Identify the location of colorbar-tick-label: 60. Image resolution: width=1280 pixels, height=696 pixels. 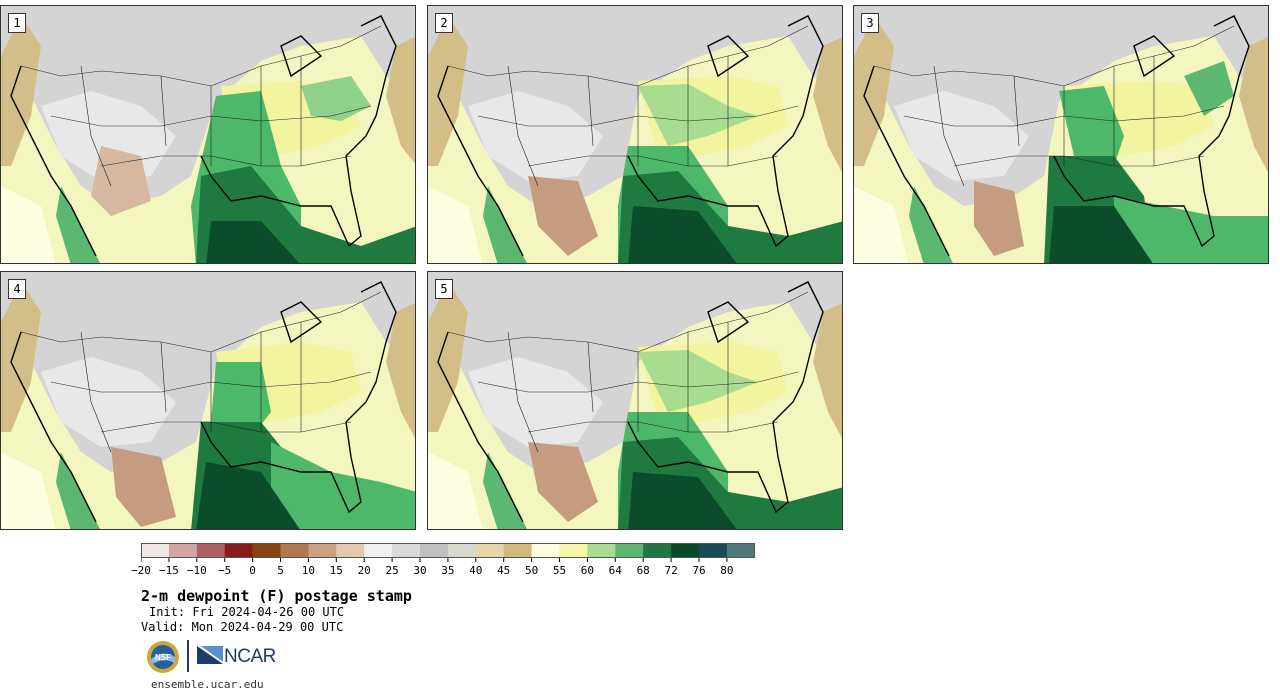
(587, 570).